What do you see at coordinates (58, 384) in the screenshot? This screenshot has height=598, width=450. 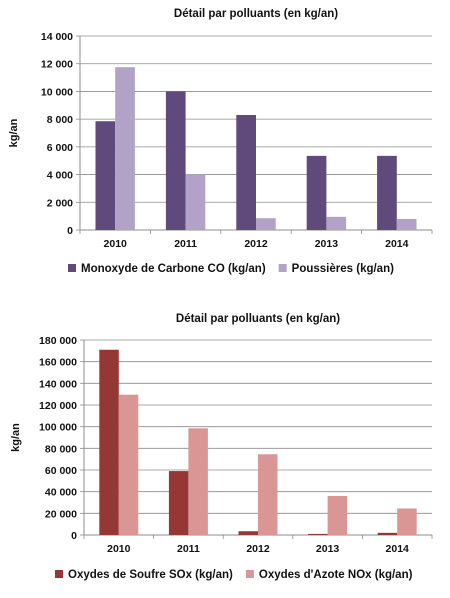 I see `y-tick-label: 140 000` at bounding box center [58, 384].